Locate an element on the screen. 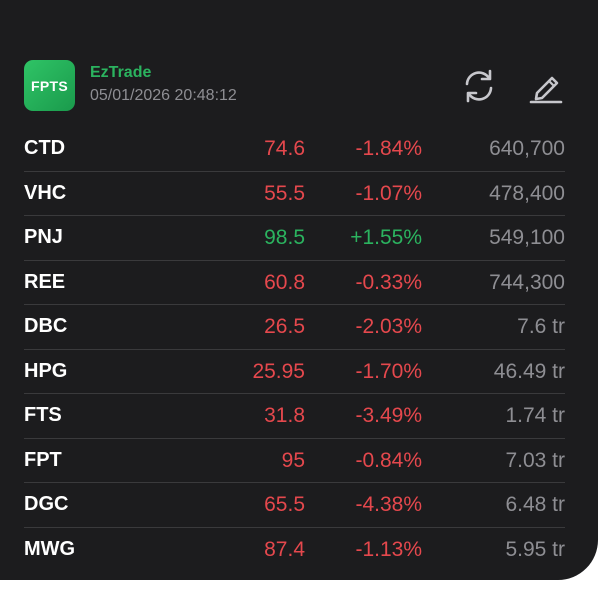  stock-change-percent: -1.84% is located at coordinates (388, 148).